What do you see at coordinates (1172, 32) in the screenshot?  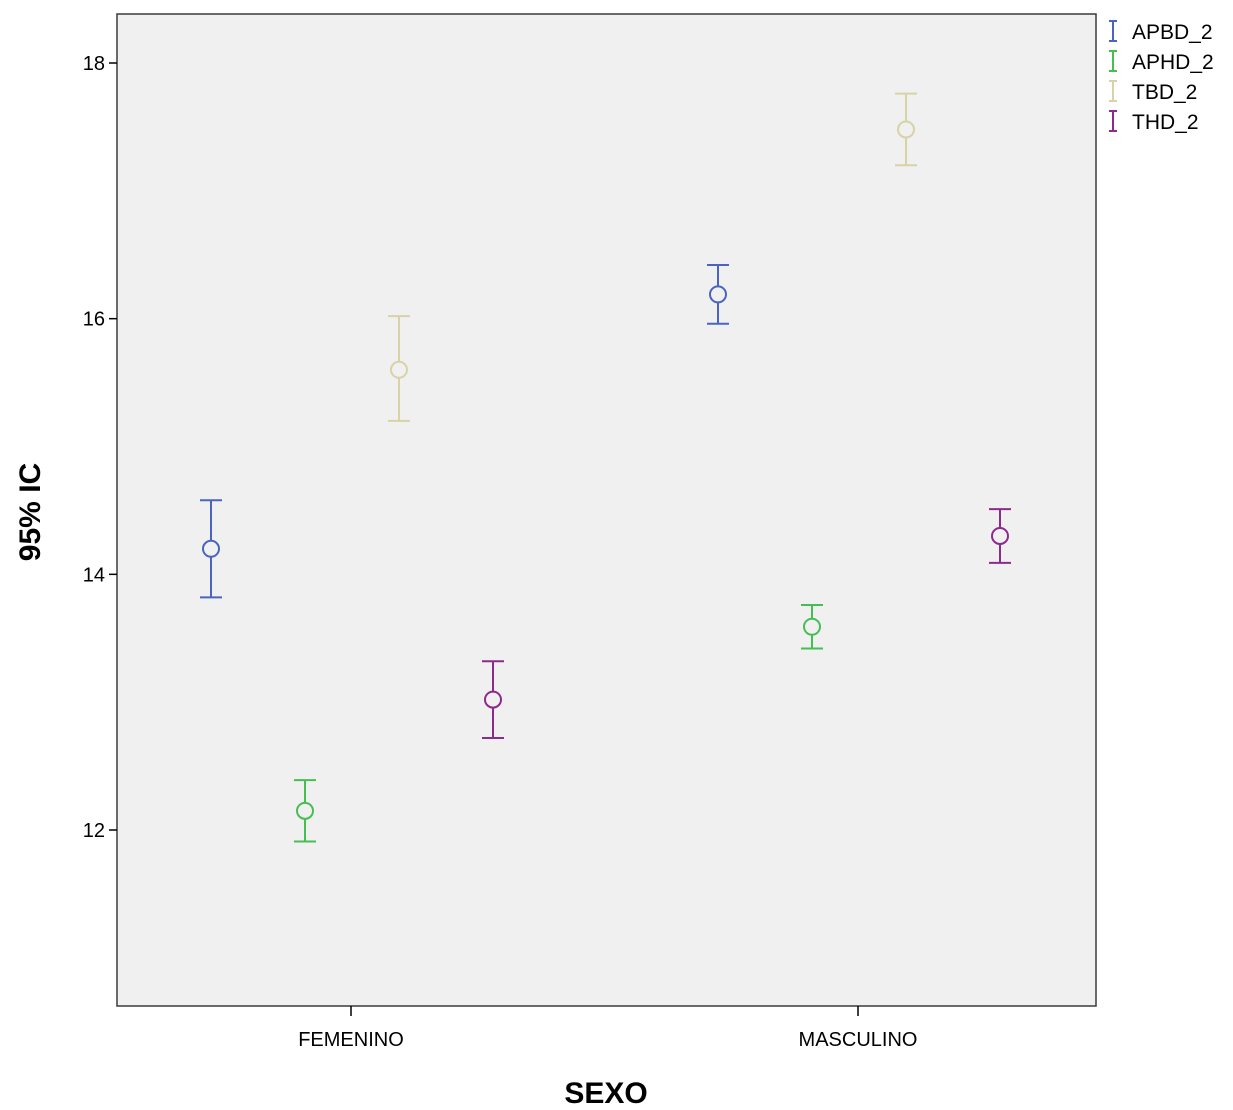 I see `legend-label: APBD_2` at bounding box center [1172, 32].